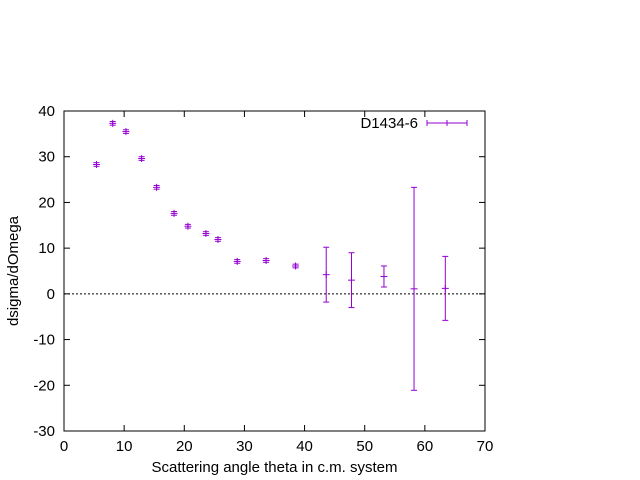 The height and width of the screenshot is (480, 640). I want to click on y-tick-label: -30, so click(44, 431).